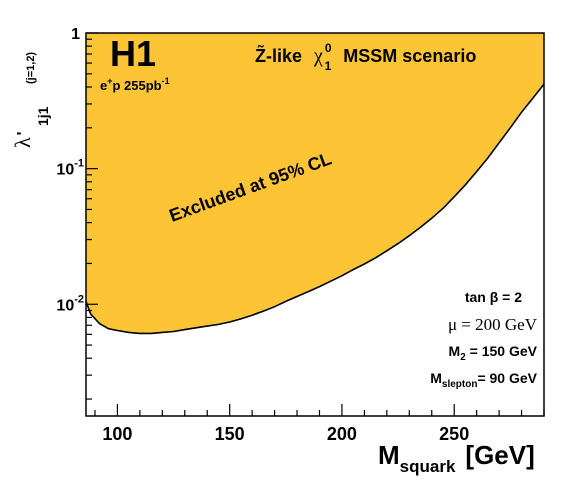  I want to click on x-tick-label: 200, so click(342, 434).